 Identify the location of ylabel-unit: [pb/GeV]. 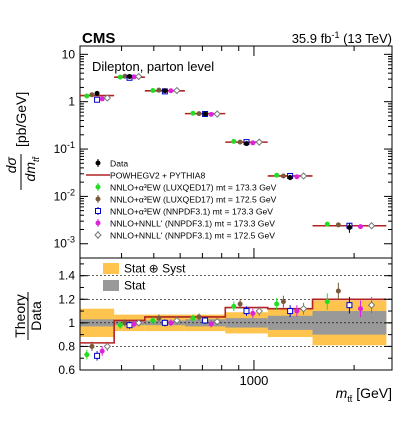
(21, 119).